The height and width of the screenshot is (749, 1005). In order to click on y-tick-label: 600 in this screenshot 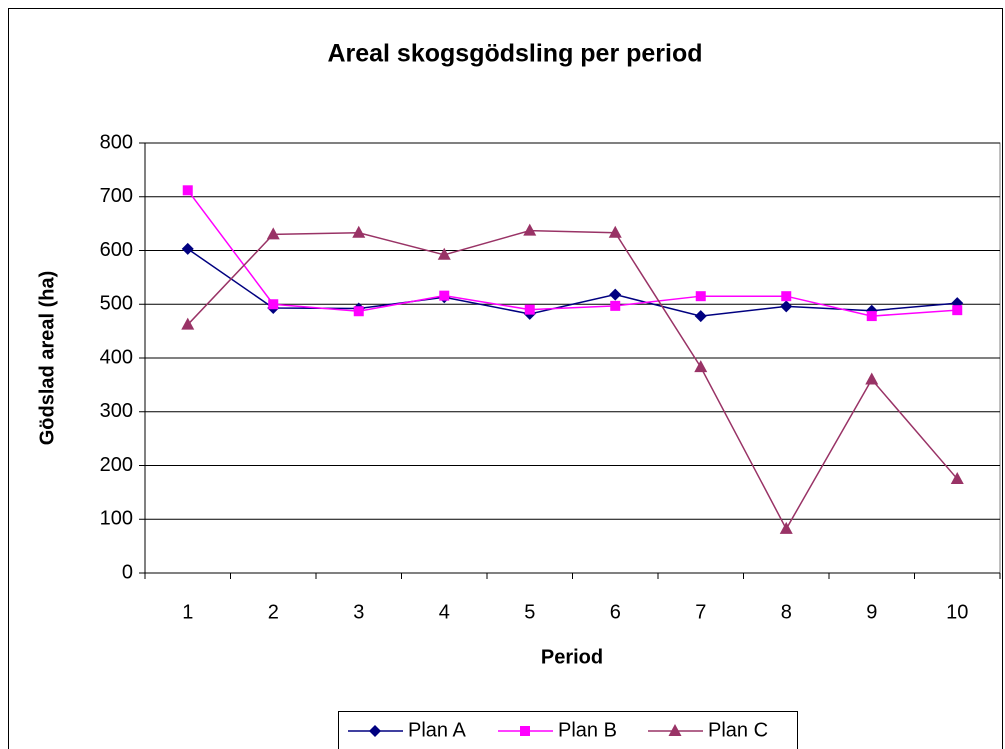, I will do `click(116, 250)`.